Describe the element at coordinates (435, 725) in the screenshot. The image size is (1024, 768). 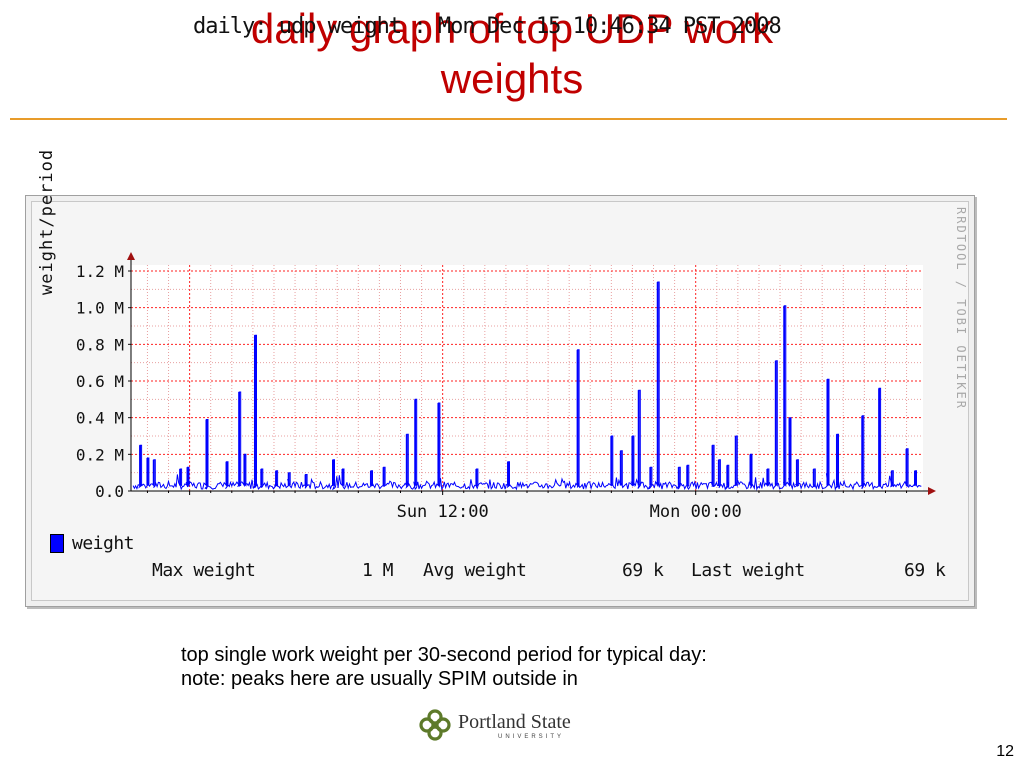
I see `psu-emblem-icon` at that location.